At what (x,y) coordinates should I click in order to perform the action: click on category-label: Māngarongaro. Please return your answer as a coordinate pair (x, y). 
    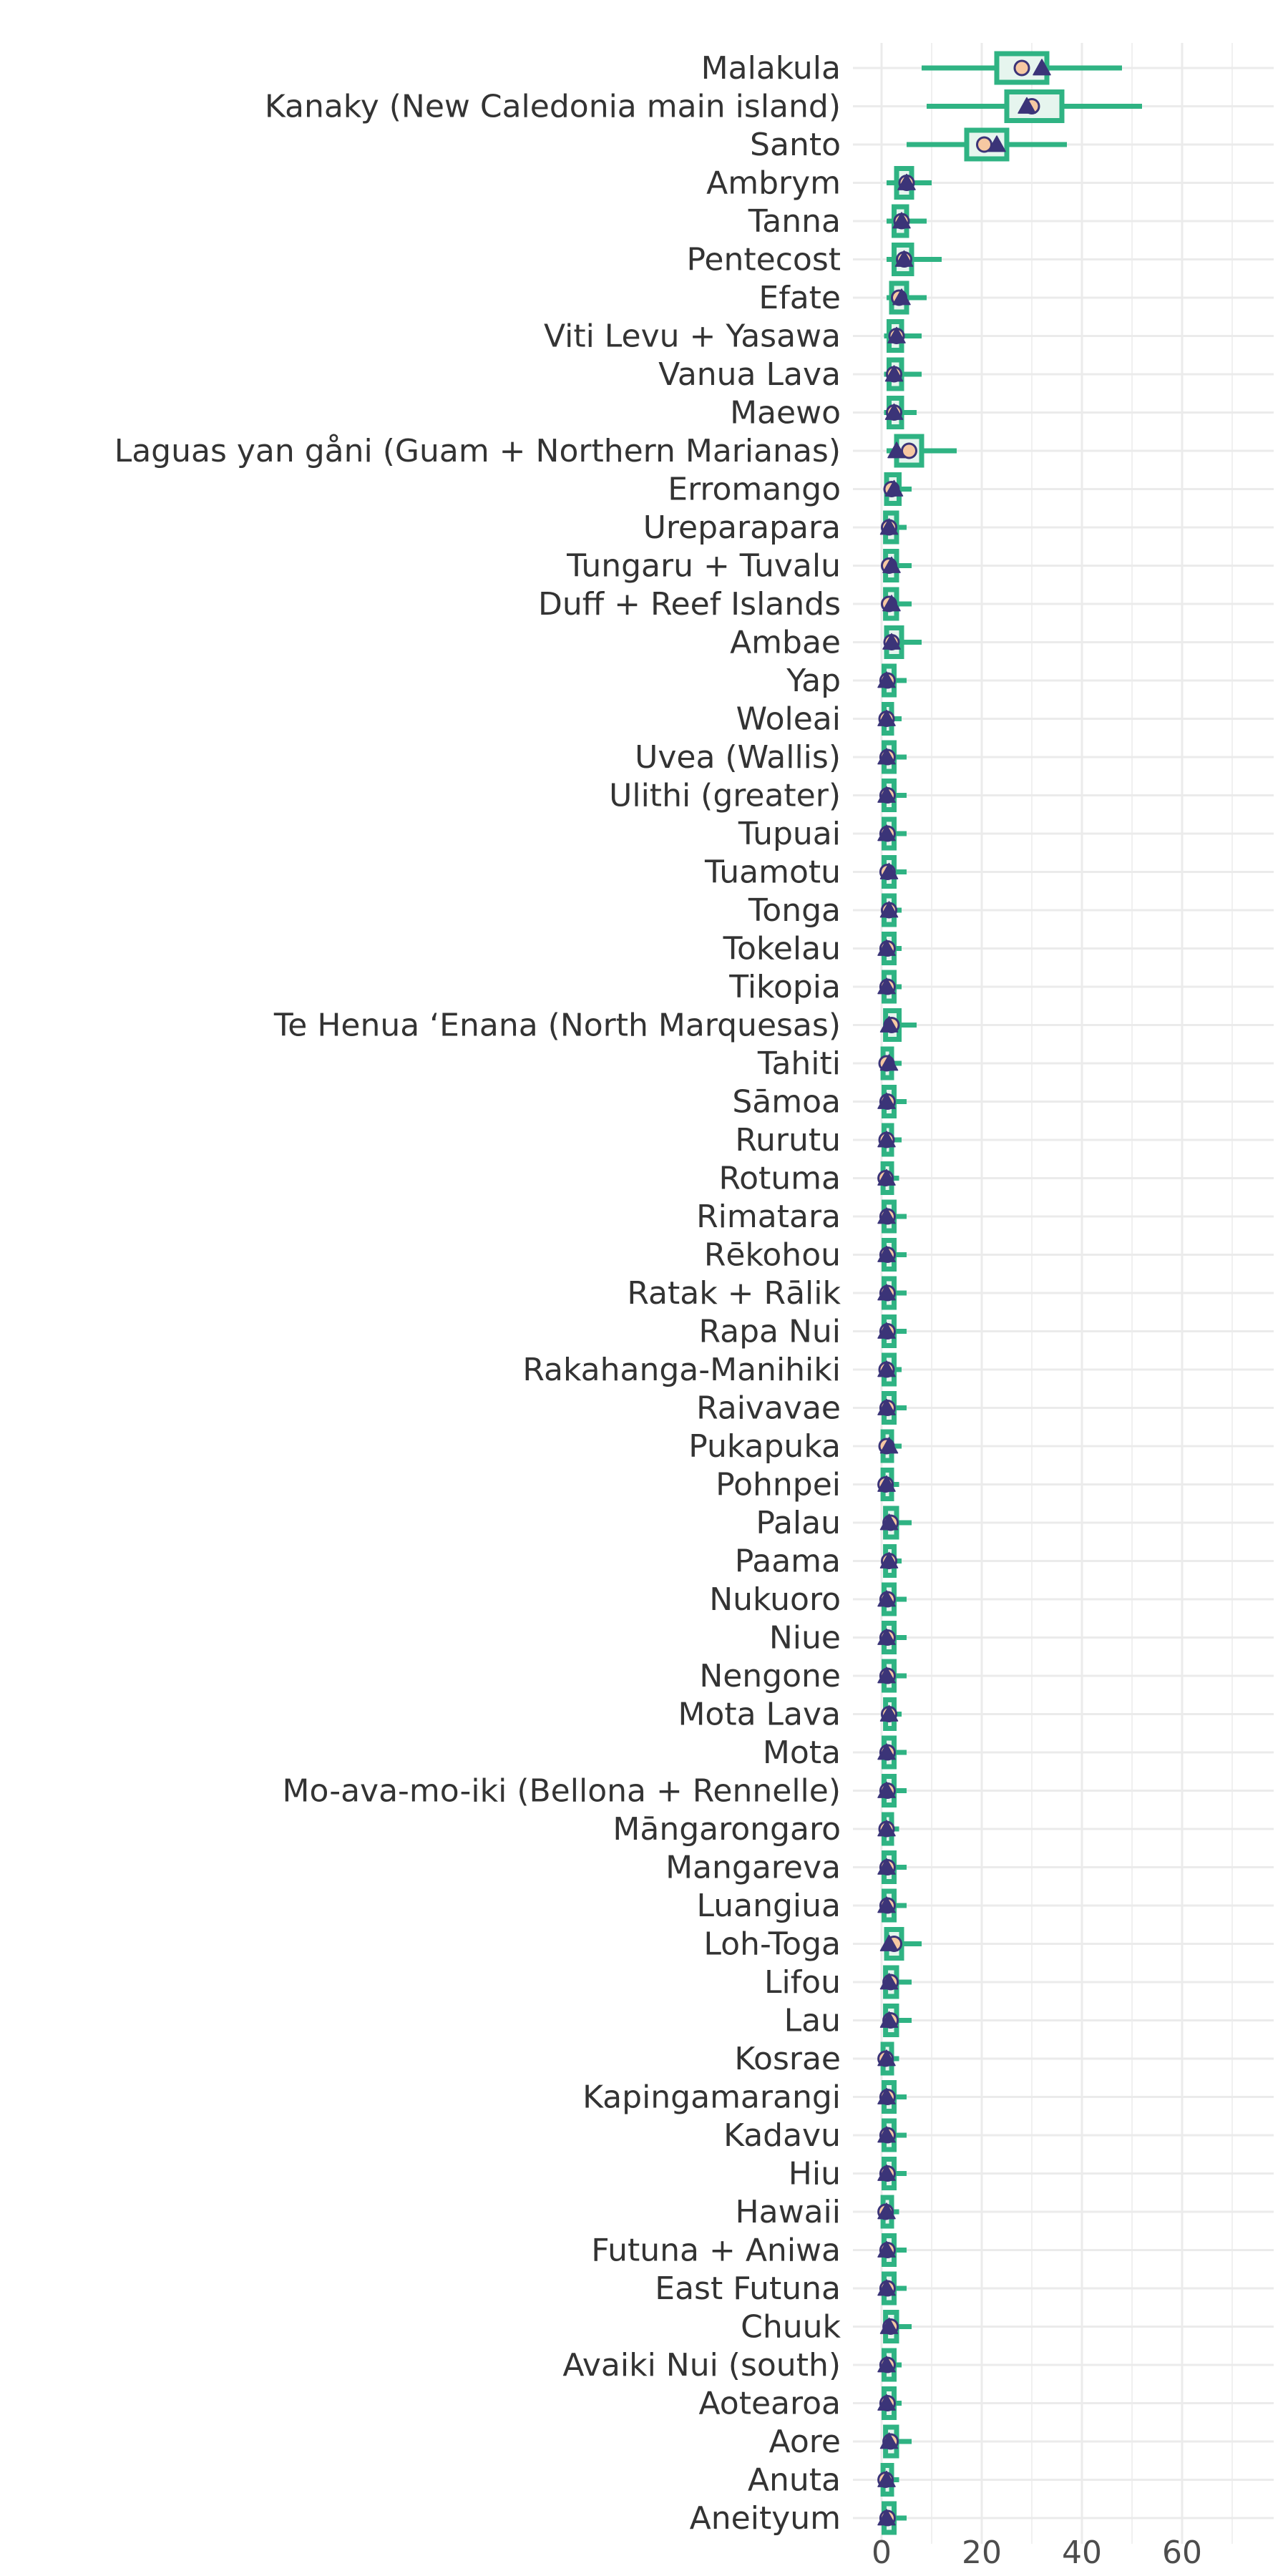
    Looking at the image, I should click on (727, 1830).